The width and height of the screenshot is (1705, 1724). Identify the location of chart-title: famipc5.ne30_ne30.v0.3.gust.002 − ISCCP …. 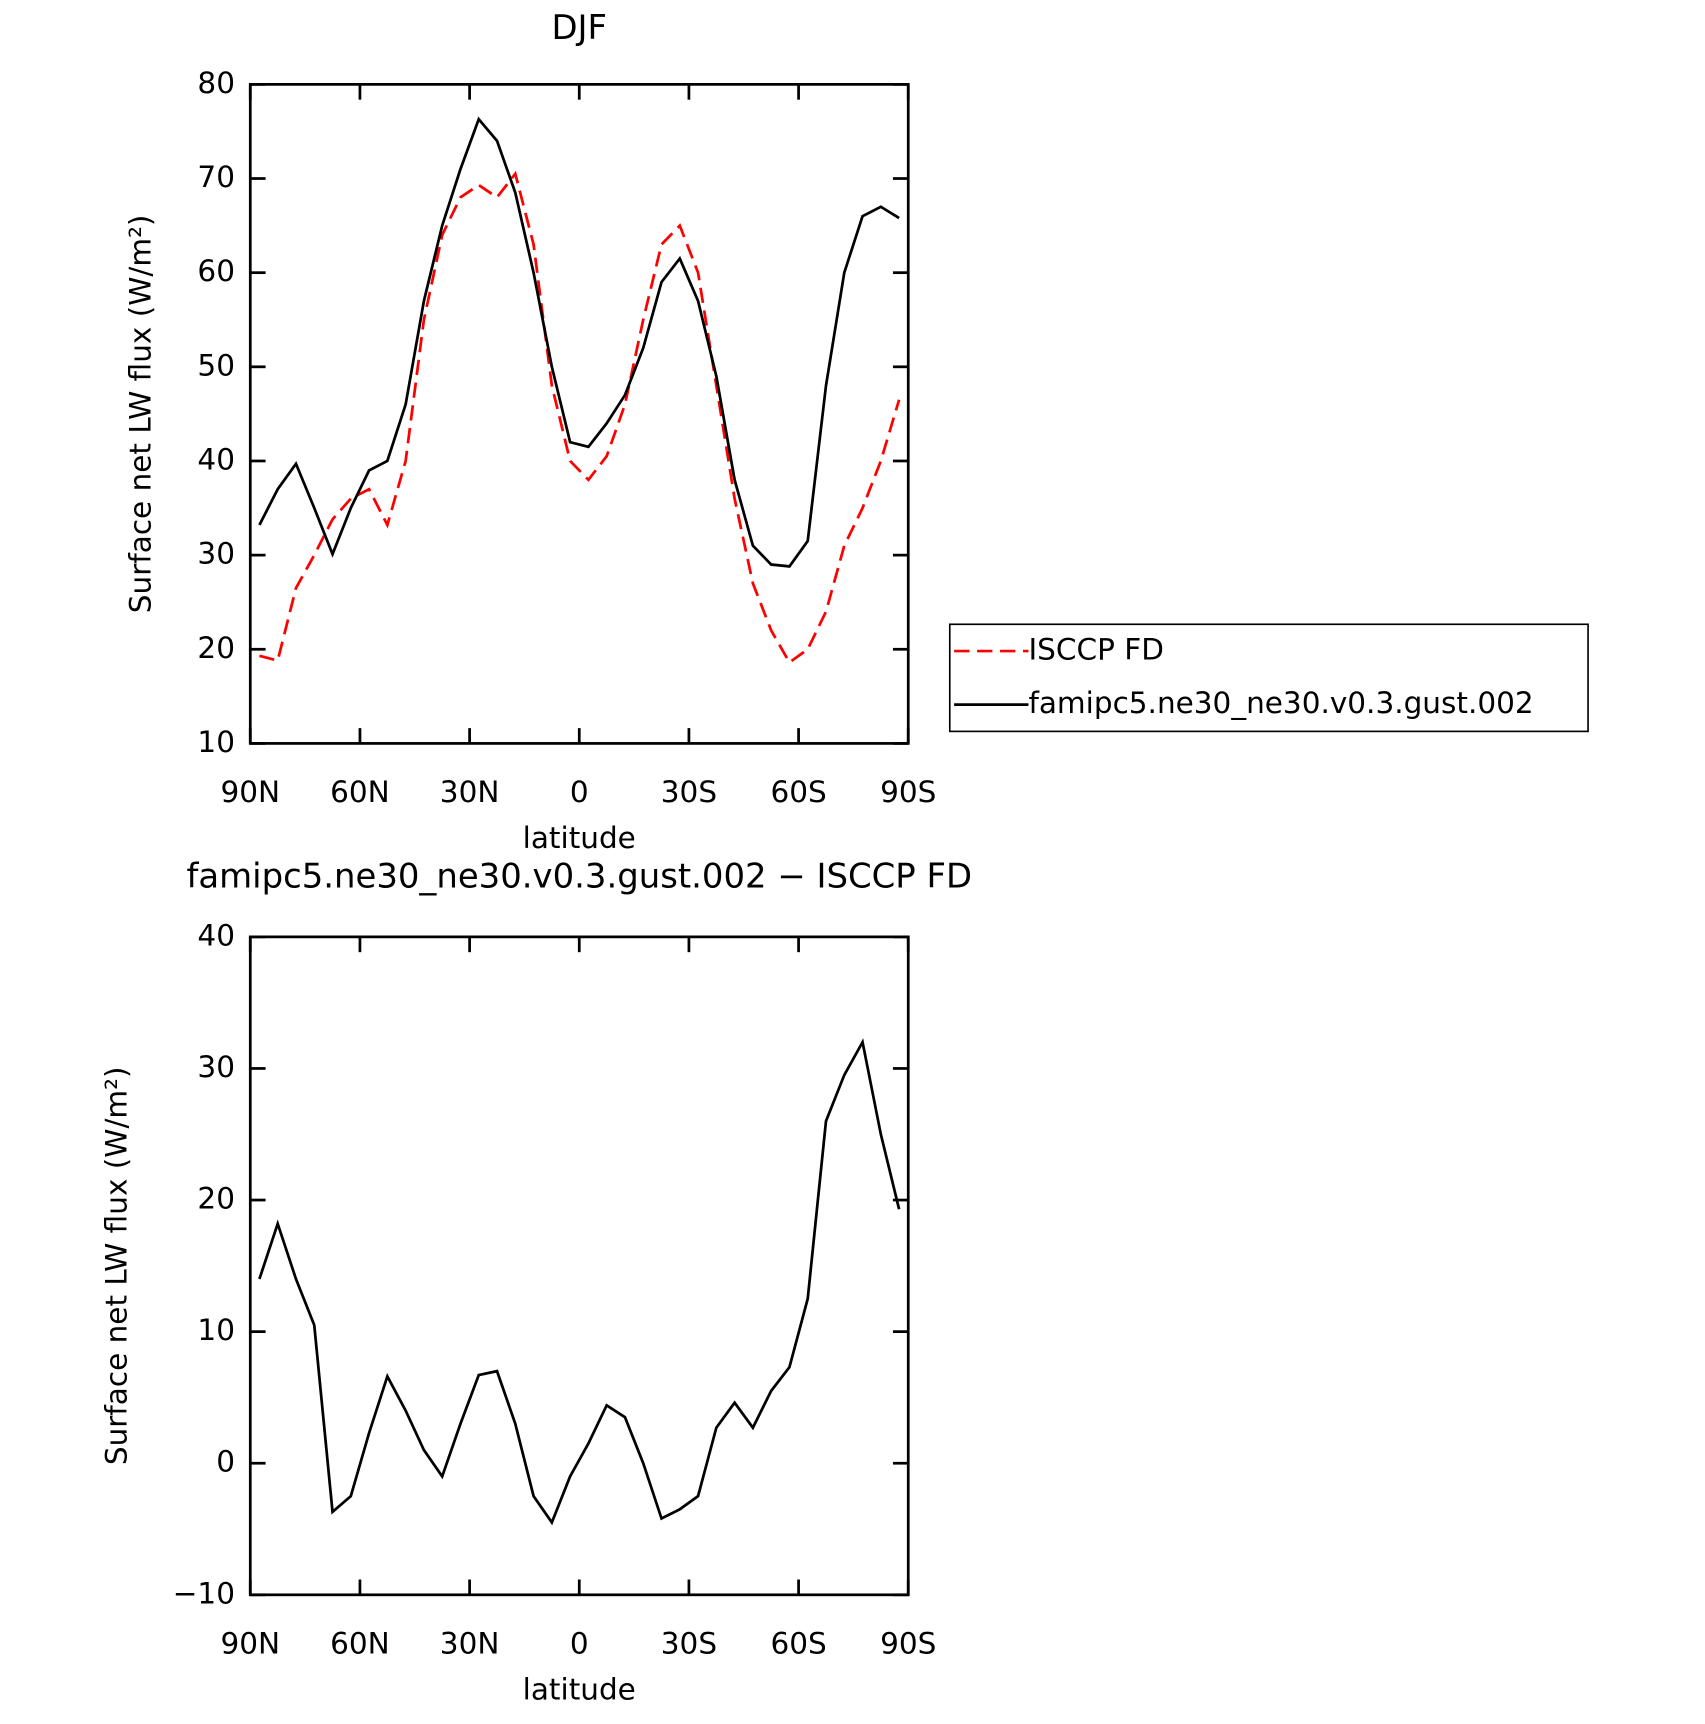
(579, 875).